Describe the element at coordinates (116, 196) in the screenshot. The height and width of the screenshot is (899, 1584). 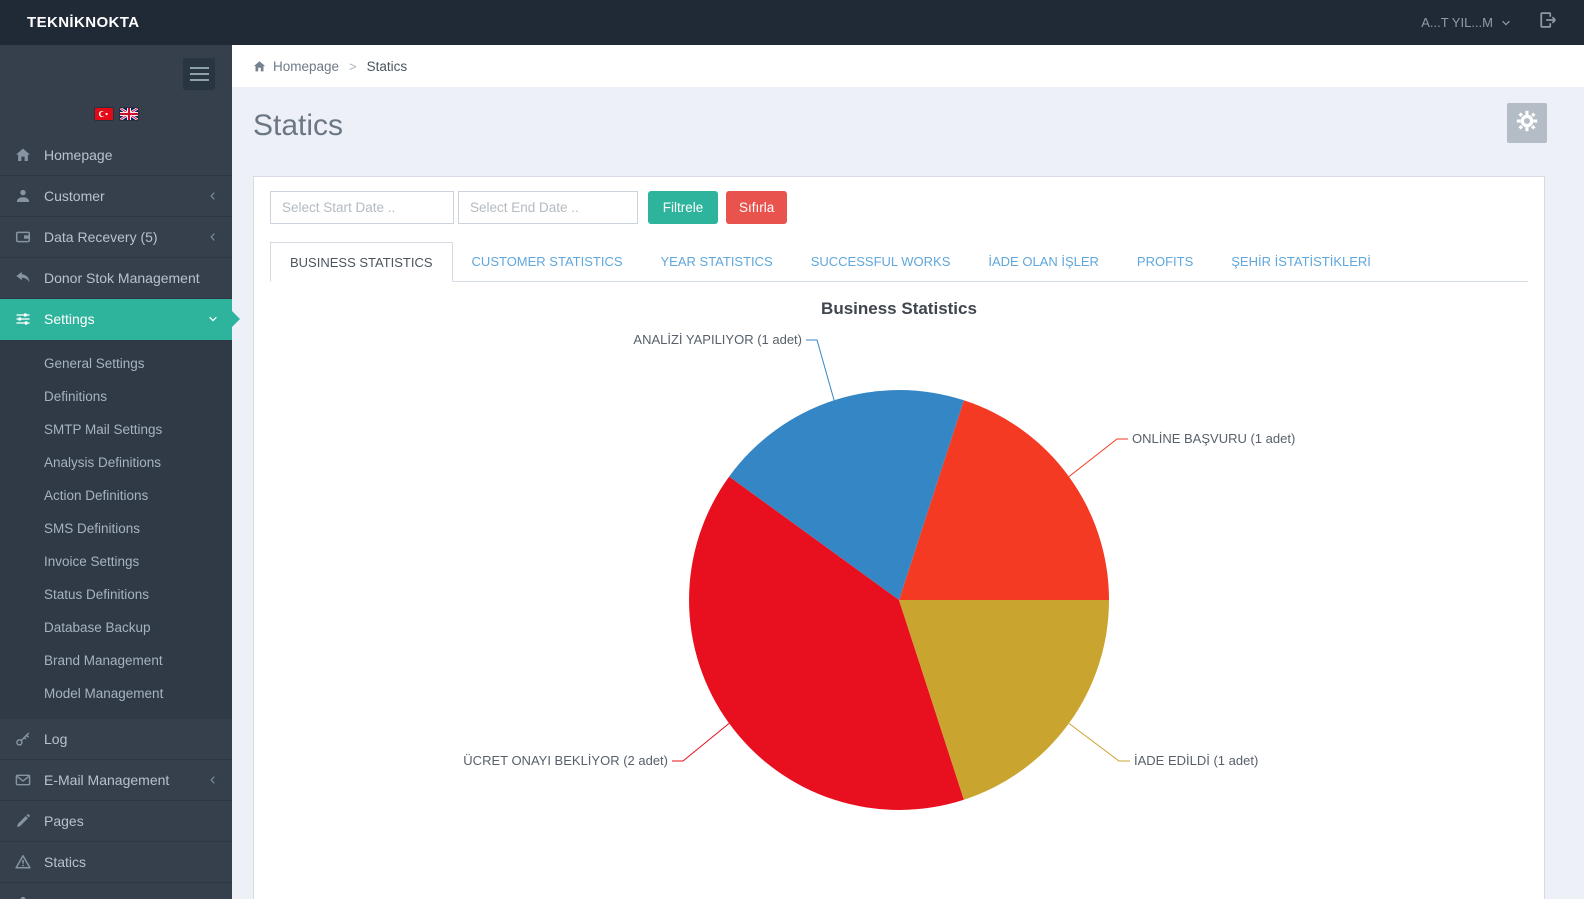
I see `sidebar-item-customer: Customer` at that location.